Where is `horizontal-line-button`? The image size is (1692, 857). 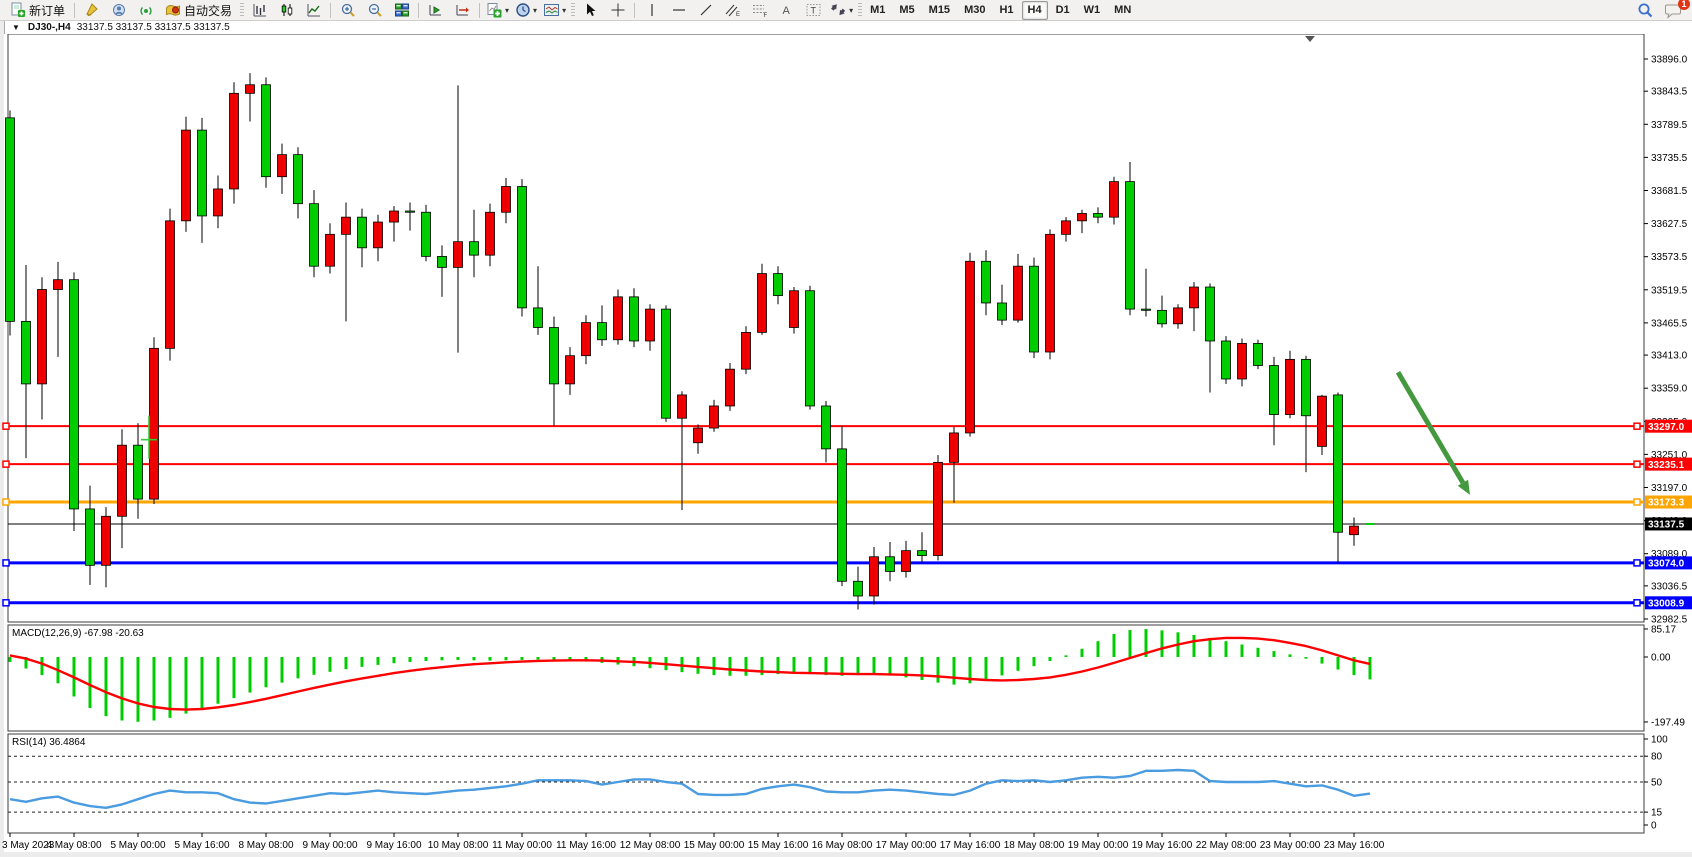 horizontal-line-button is located at coordinates (678, 10).